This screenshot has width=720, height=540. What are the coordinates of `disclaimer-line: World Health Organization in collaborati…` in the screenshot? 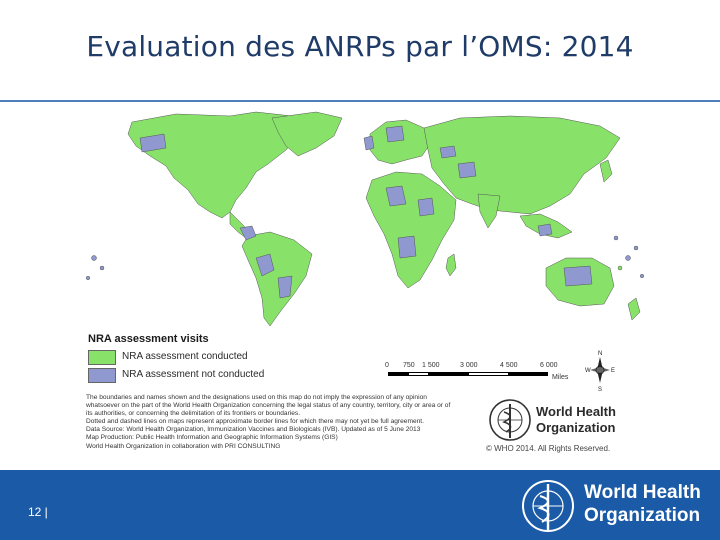 It's located at (183, 446).